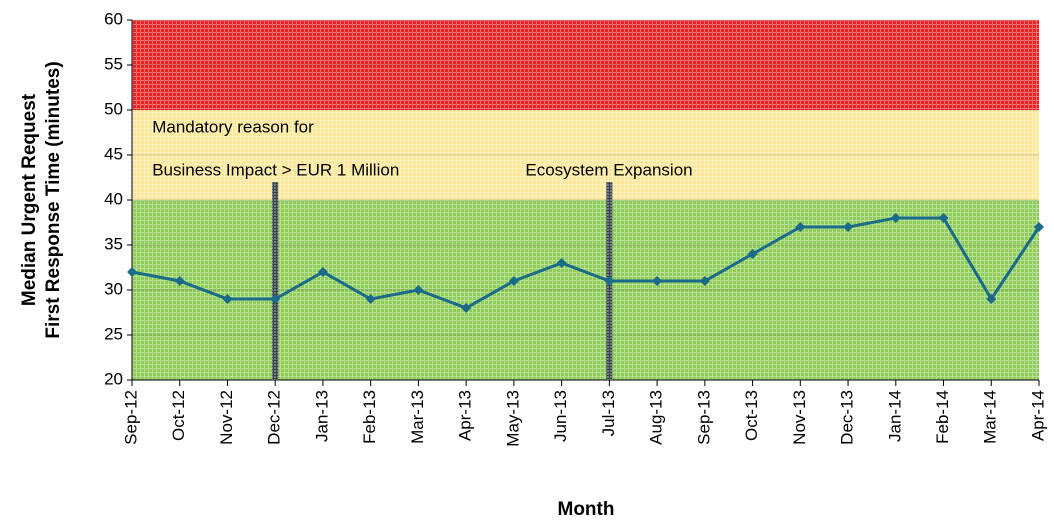 This screenshot has height=524, width=1054. What do you see at coordinates (656, 417) in the screenshot?
I see `x-tick-label: Aug-13` at bounding box center [656, 417].